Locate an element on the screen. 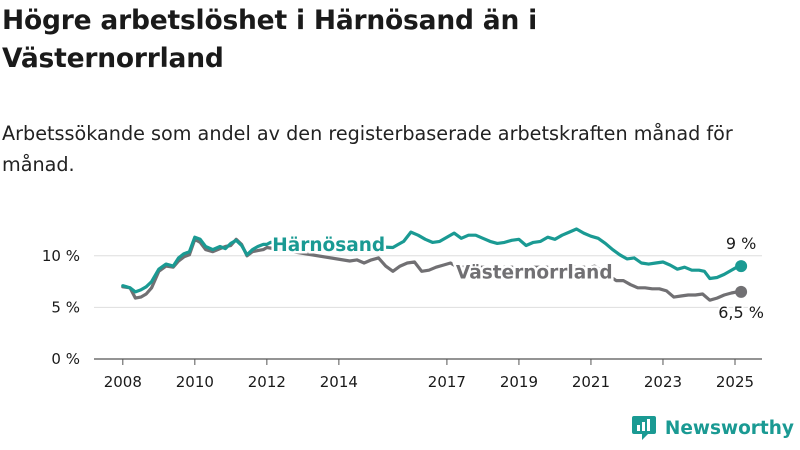 The image size is (800, 450). y-tick-label: 0 % is located at coordinates (65, 359).